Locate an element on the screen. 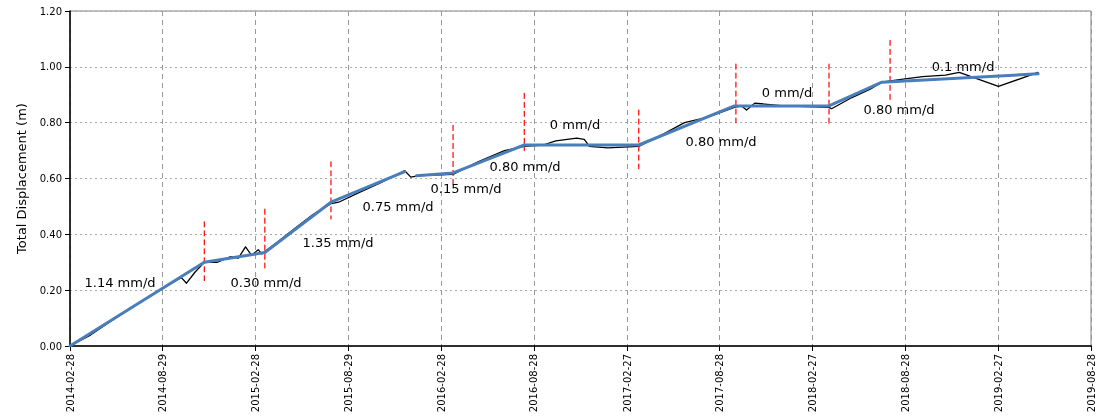  x-tick-label: 2015-08-29 is located at coordinates (348, 383).